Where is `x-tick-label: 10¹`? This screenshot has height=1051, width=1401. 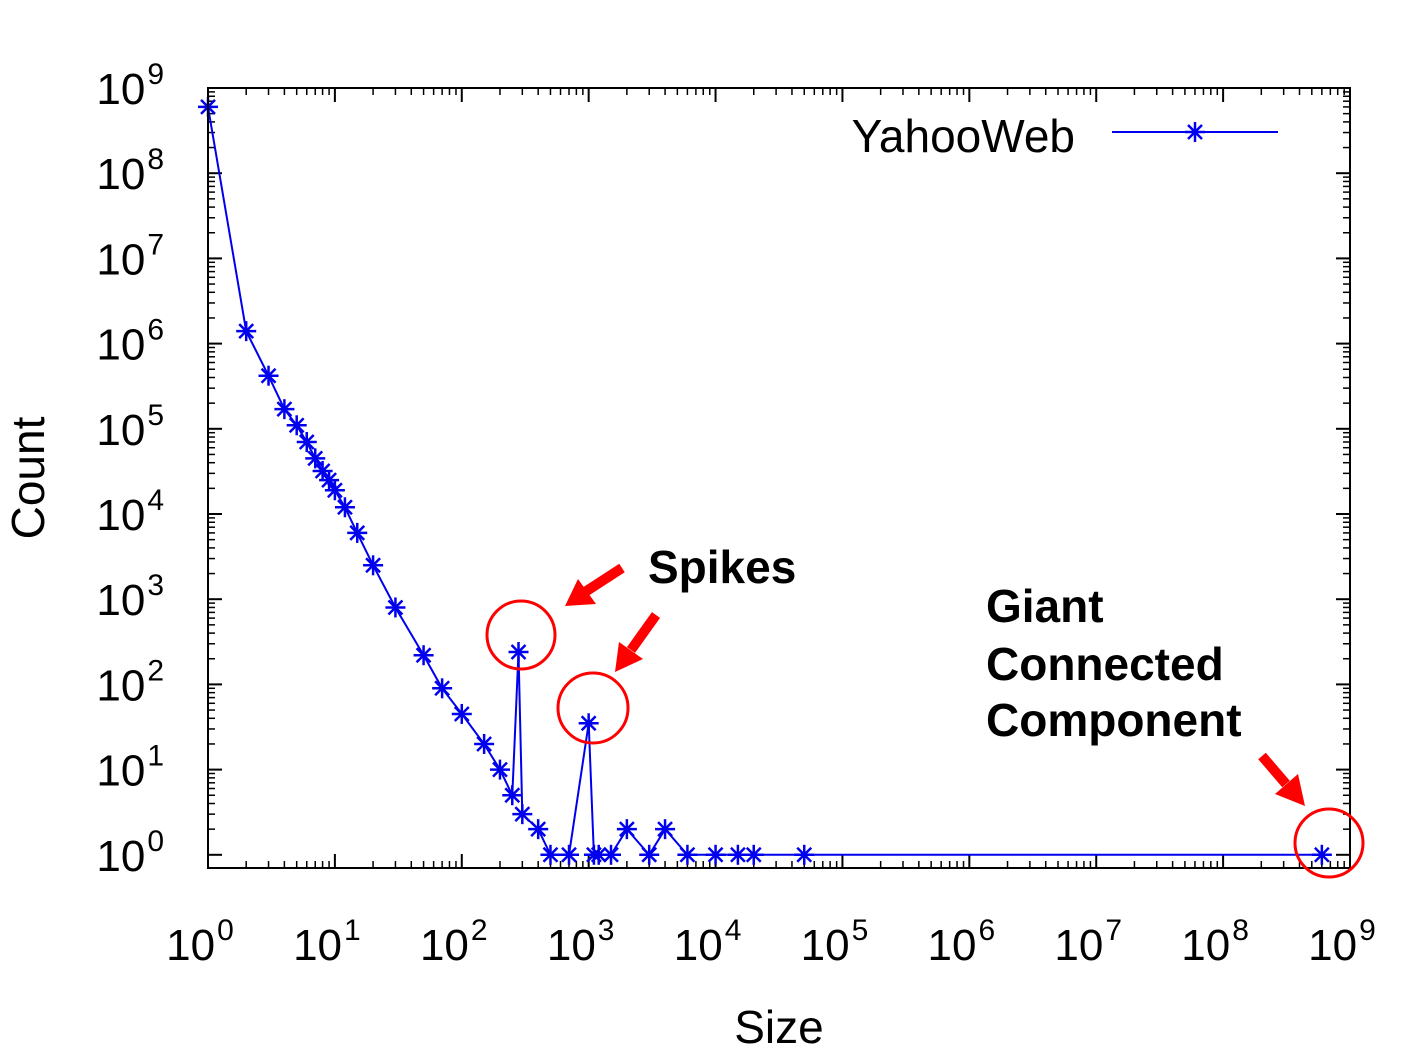 x-tick-label: 10¹ is located at coordinates (327, 942).